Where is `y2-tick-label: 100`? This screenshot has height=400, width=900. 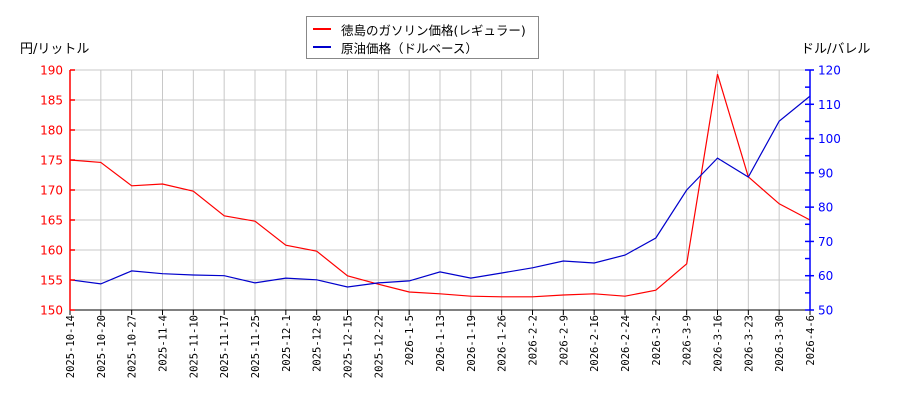
y2-tick-label: 100 is located at coordinates (829, 139).